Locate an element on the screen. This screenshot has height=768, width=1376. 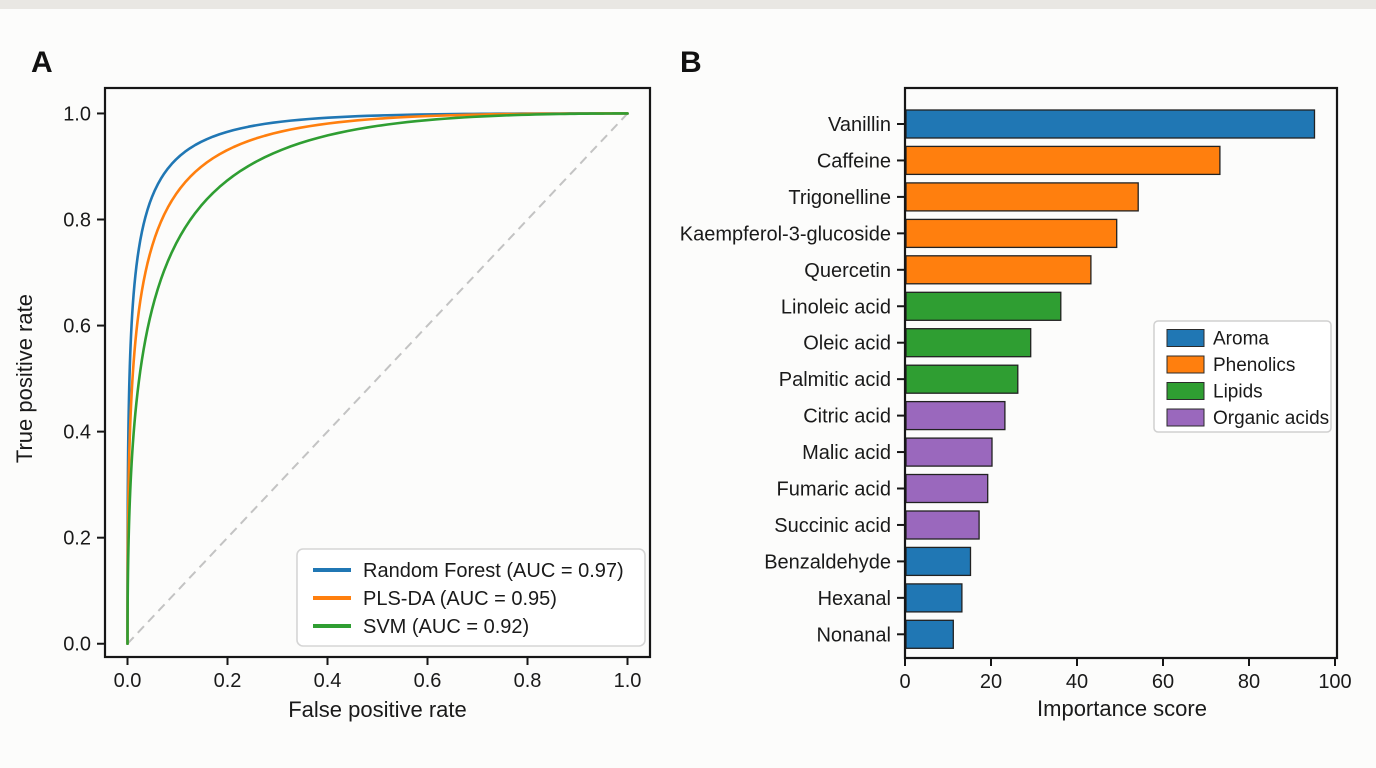
panel-b-label: B is located at coordinates (691, 62).